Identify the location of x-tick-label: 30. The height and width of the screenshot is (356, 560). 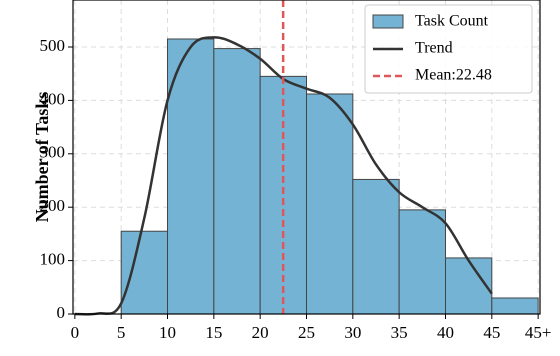
(352, 332).